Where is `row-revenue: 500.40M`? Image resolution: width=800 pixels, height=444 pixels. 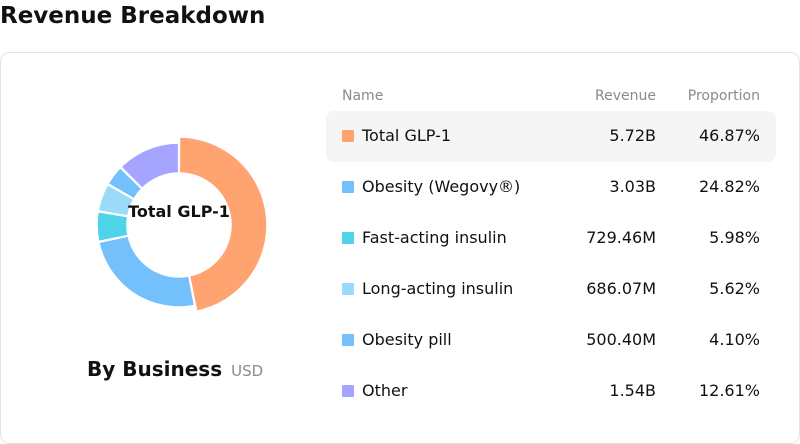
row-revenue: 500.40M is located at coordinates (621, 339).